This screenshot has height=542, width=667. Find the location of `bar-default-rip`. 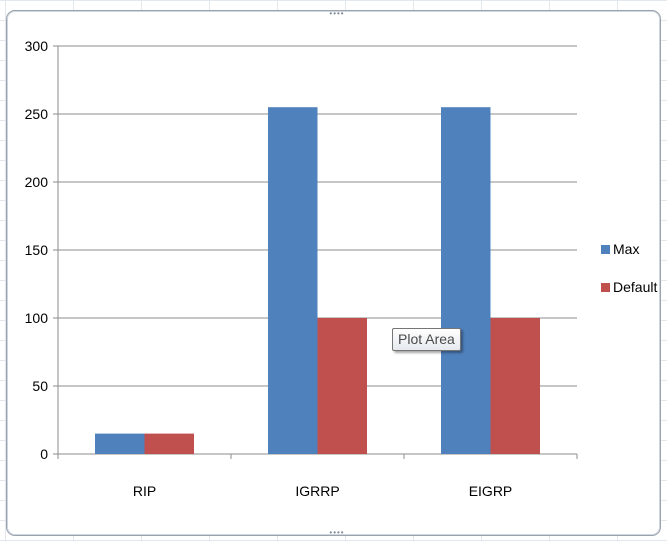

bar-default-rip is located at coordinates (169, 443).